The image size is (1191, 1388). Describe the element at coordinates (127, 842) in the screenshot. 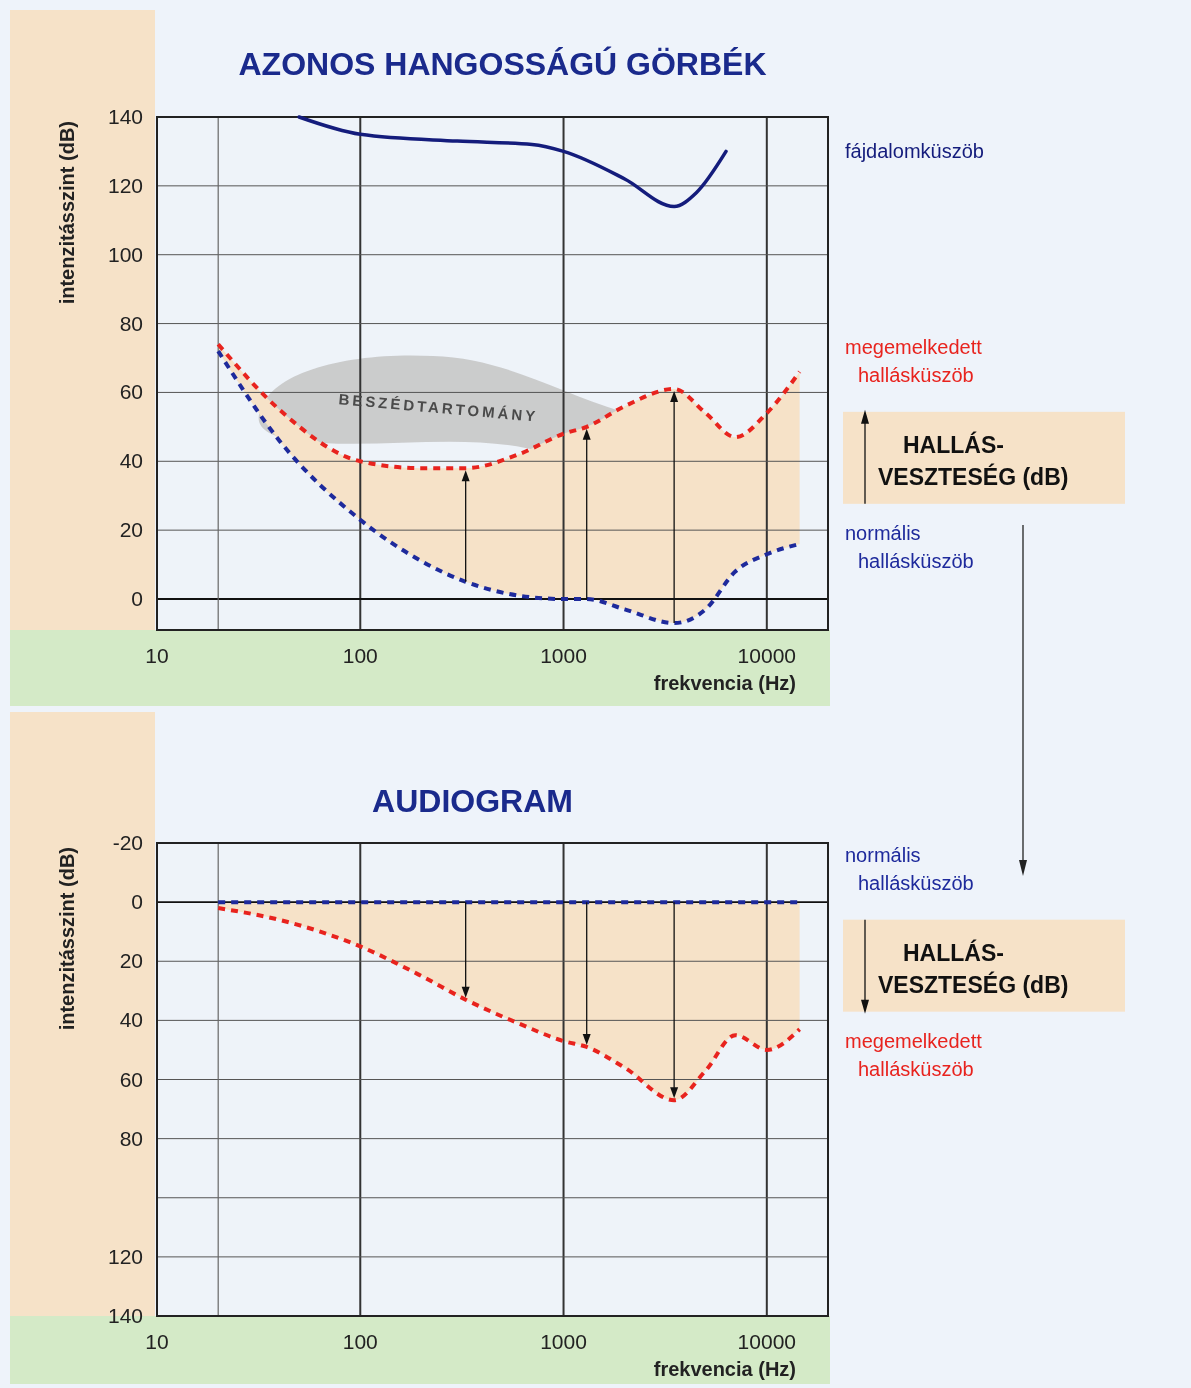

I see `y-tick-label: -20` at that location.